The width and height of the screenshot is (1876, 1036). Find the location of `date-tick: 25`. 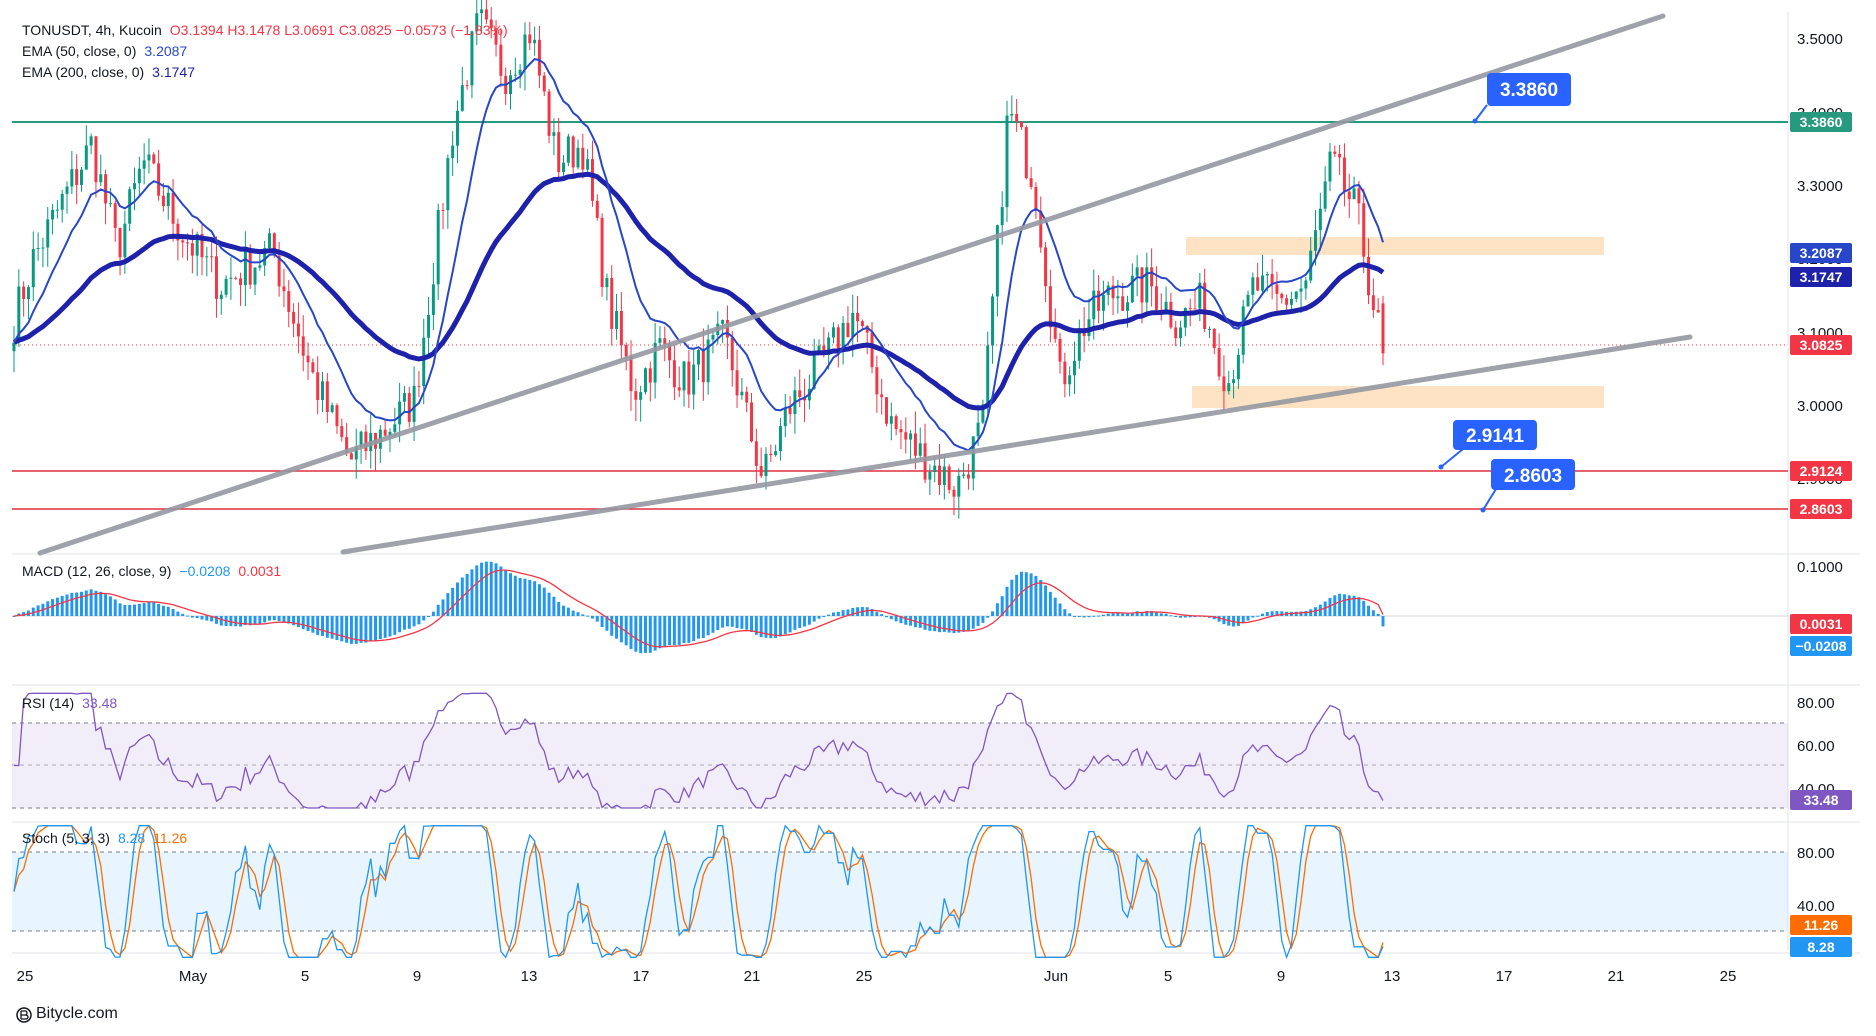

date-tick: 25 is located at coordinates (864, 976).